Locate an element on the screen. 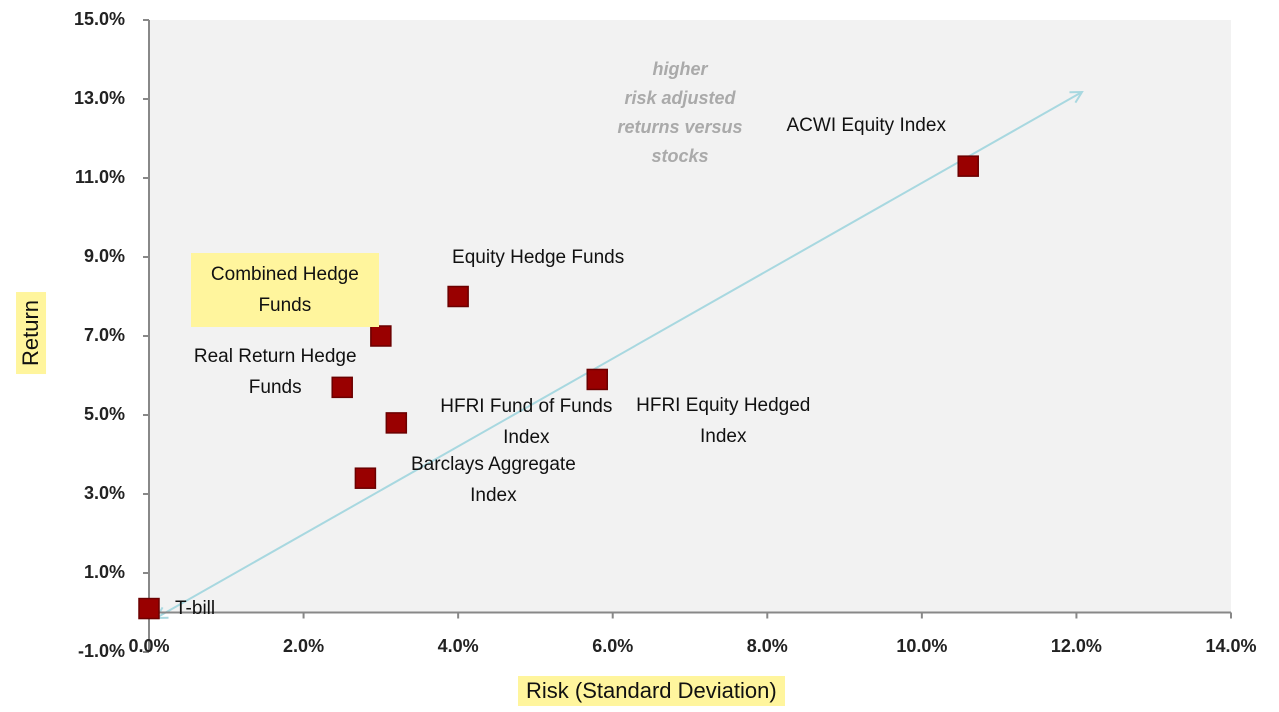 Image resolution: width=1279 pixels, height=712 pixels. point-label: Barclays Aggregate Index is located at coordinates (493, 480).